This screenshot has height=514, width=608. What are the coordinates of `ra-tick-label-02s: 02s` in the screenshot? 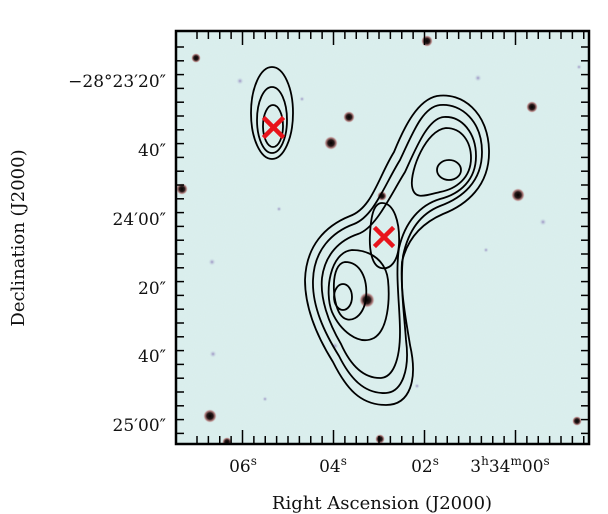 It's located at (425, 465).